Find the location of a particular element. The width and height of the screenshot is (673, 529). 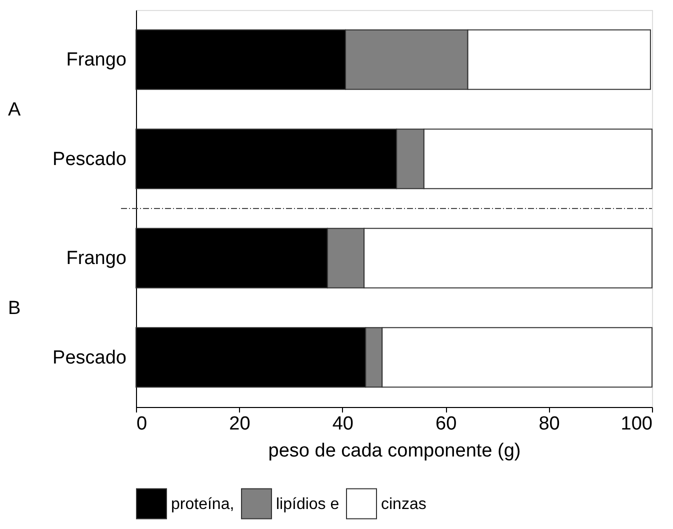

x-tick-label: 40 is located at coordinates (343, 424).